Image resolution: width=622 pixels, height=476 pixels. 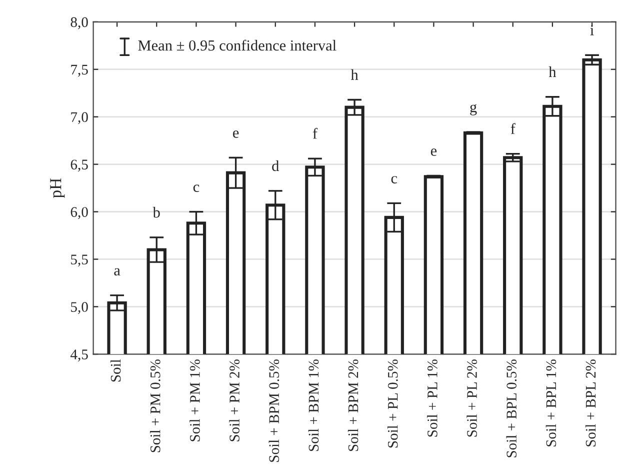 I want to click on x-tick-label: Soil + BPM 1%, so click(x=313, y=405).